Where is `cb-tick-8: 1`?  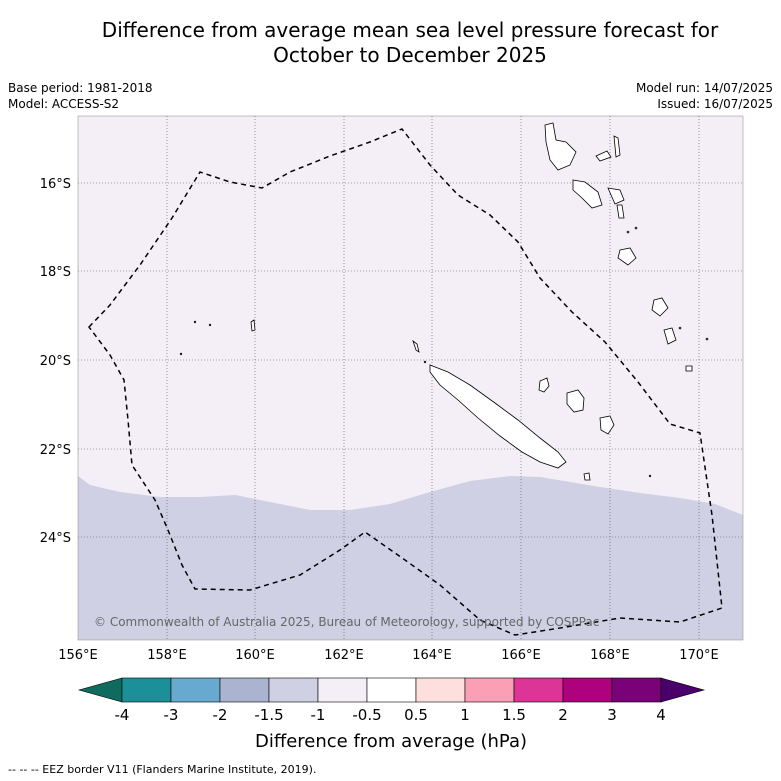 cb-tick-8: 1 is located at coordinates (465, 715).